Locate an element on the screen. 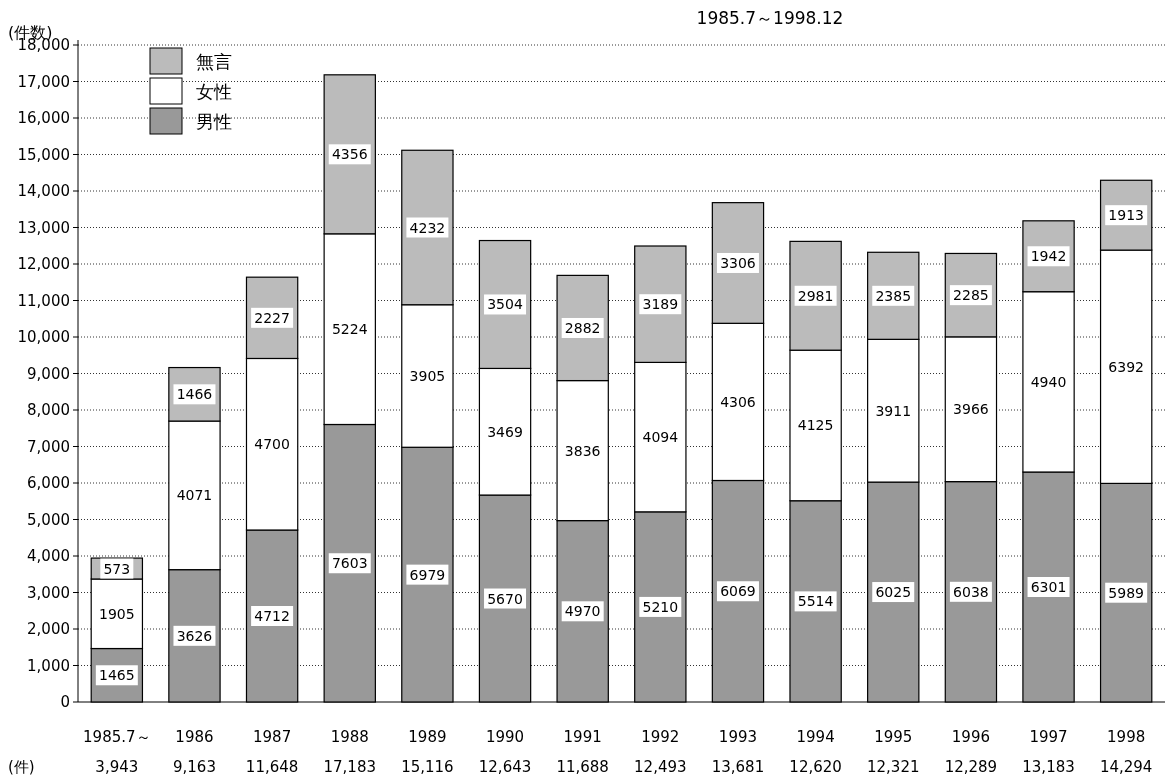 The height and width of the screenshot is (779, 1174). x-tick-label: 1991 is located at coordinates (582, 737).